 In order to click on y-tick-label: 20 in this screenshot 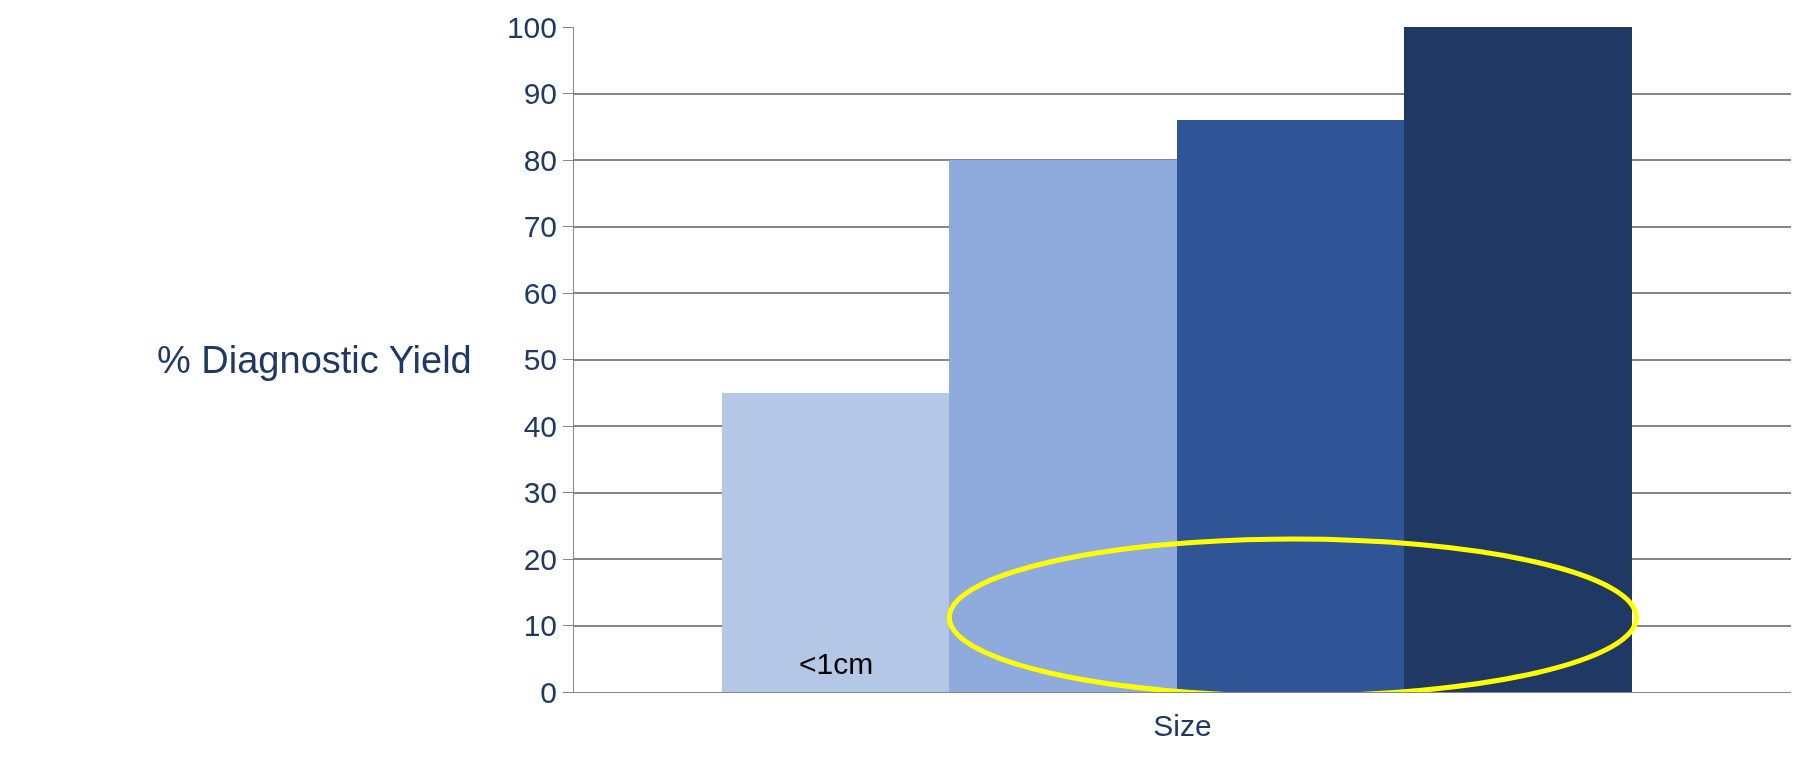, I will do `click(540, 559)`.